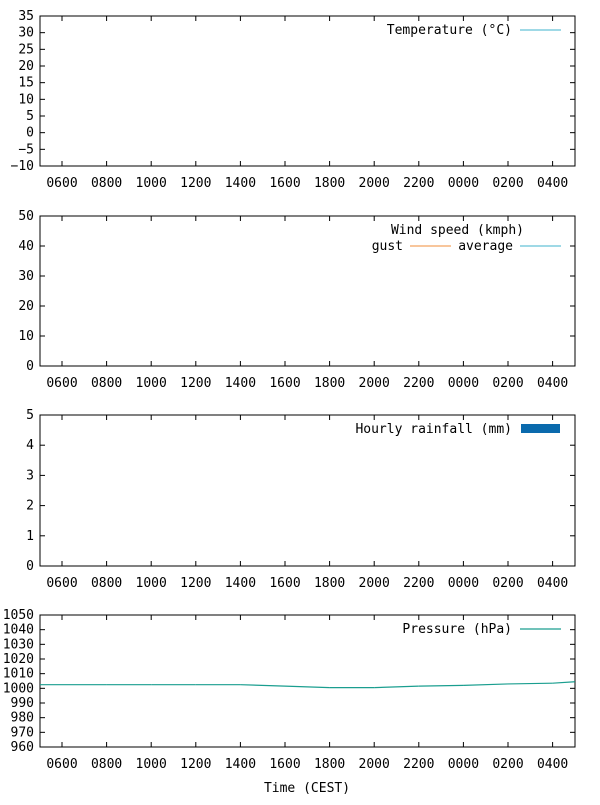  I want to click on y-tick-label: 980, so click(22, 718).